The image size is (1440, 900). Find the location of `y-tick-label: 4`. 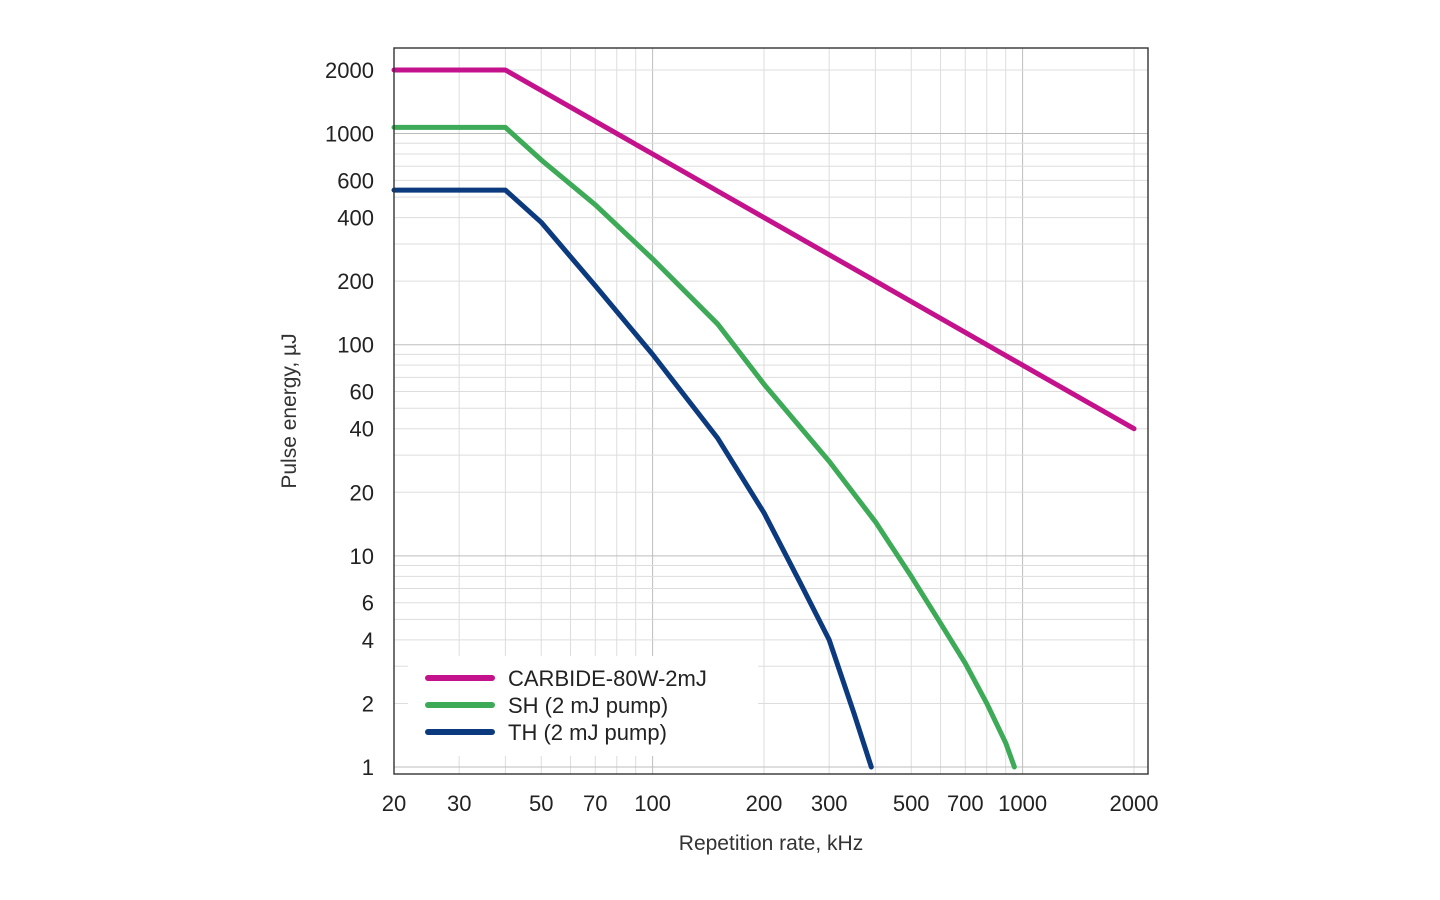

y-tick-label: 4 is located at coordinates (368, 640).